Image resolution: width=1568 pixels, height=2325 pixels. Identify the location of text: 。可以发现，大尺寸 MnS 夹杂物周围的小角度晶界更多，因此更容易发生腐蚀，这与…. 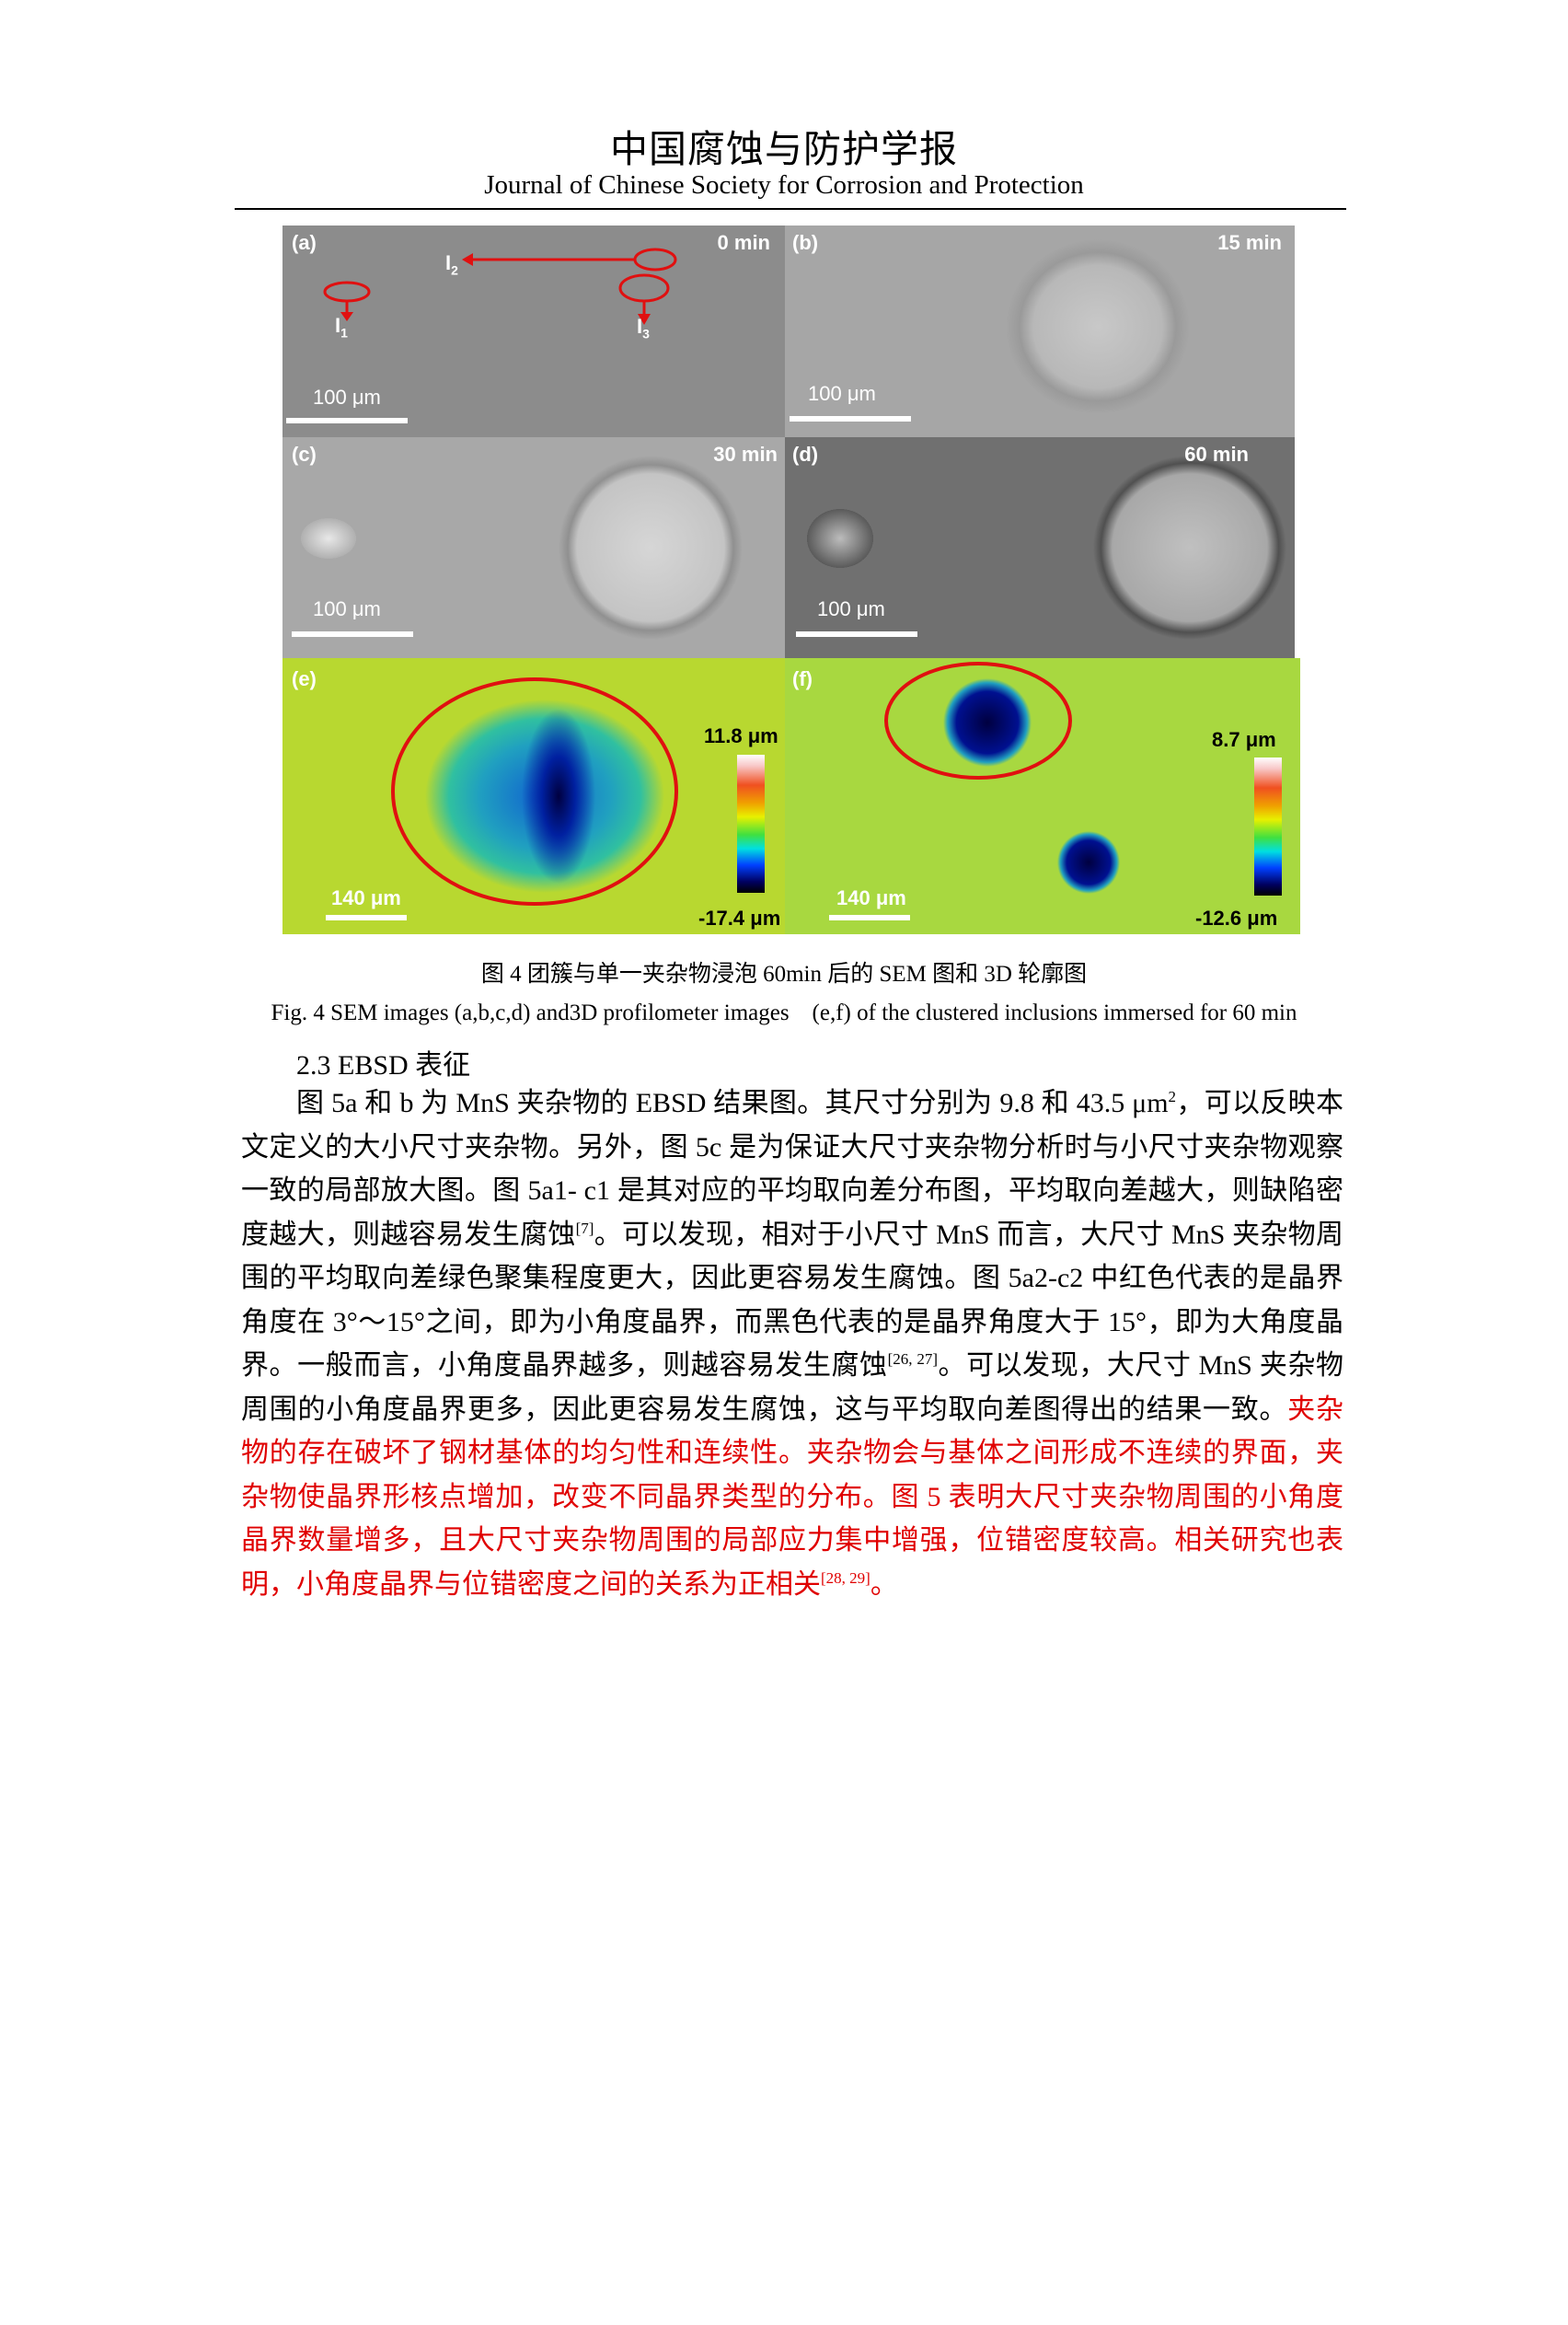
(792, 1387).